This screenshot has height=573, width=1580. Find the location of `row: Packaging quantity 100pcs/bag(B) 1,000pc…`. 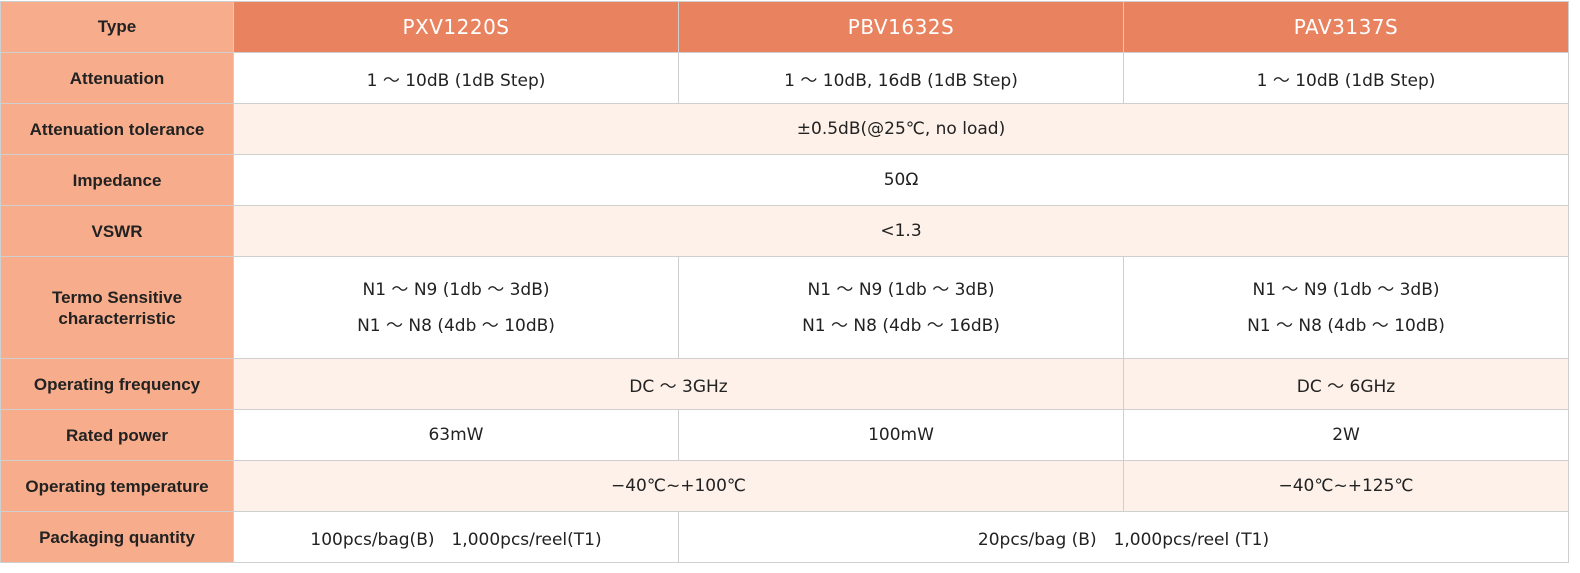

row: Packaging quantity 100pcs/bag(B) 1,000pc… is located at coordinates (784, 537).